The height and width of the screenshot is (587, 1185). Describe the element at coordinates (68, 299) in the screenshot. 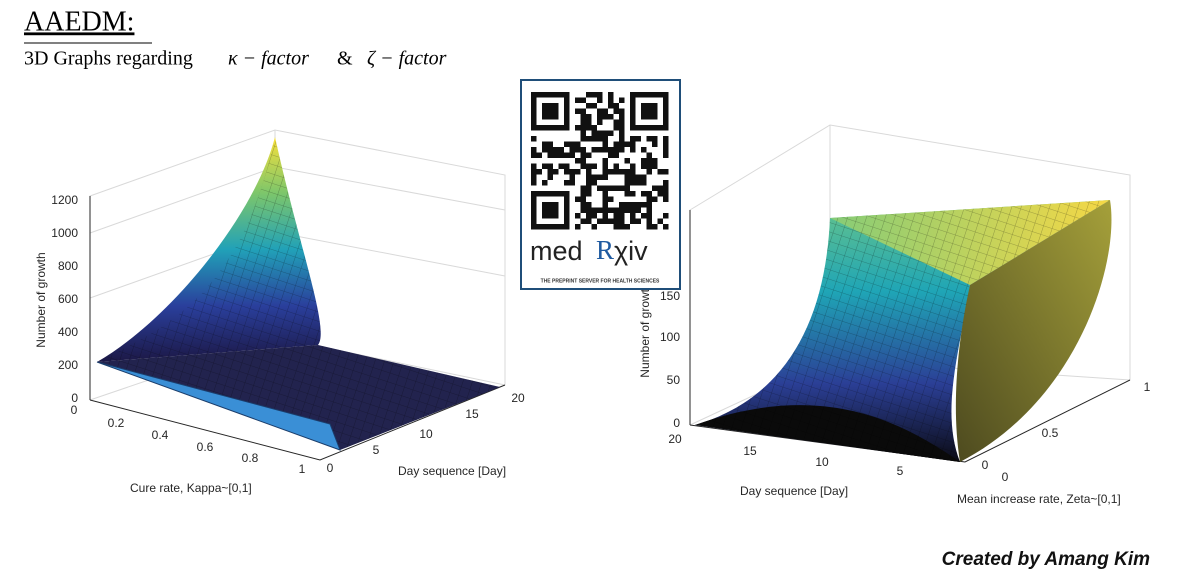

I see `left-z-tick: 600` at that location.